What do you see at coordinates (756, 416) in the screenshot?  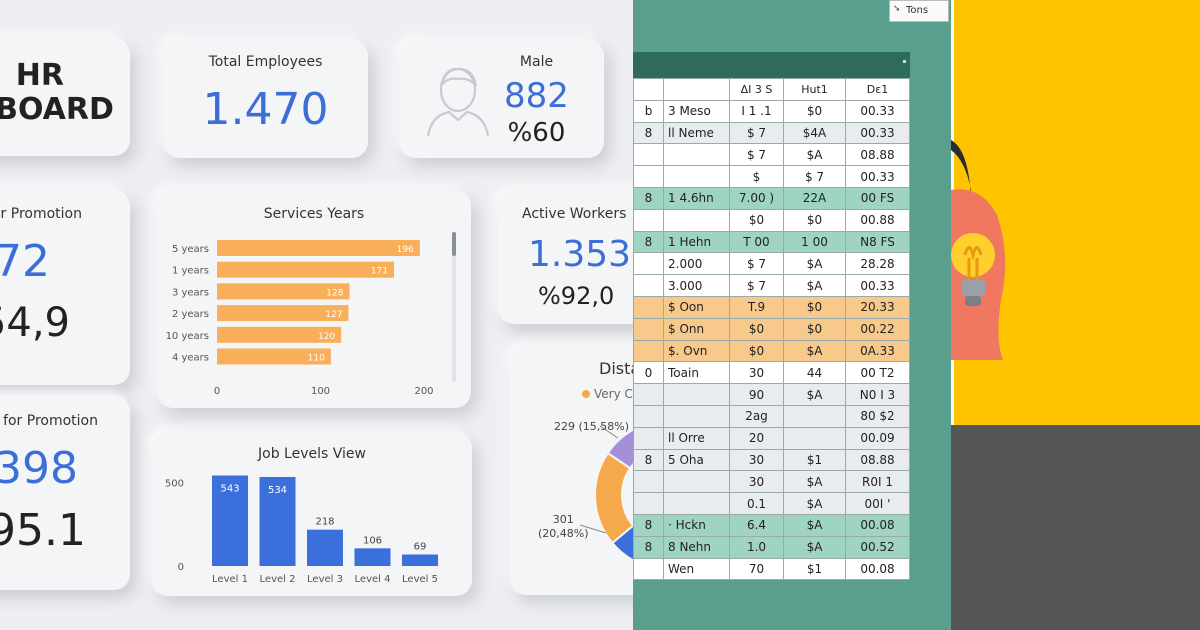 I see `table-cell: 2ag` at bounding box center [756, 416].